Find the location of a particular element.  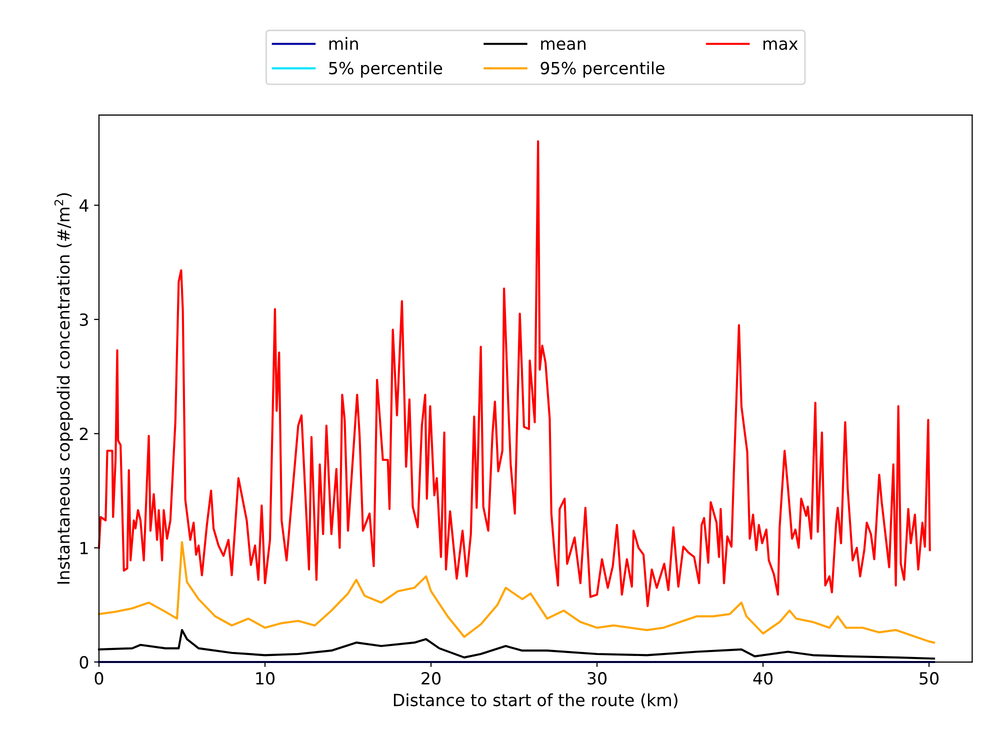

legend-label: mean is located at coordinates (563, 45).